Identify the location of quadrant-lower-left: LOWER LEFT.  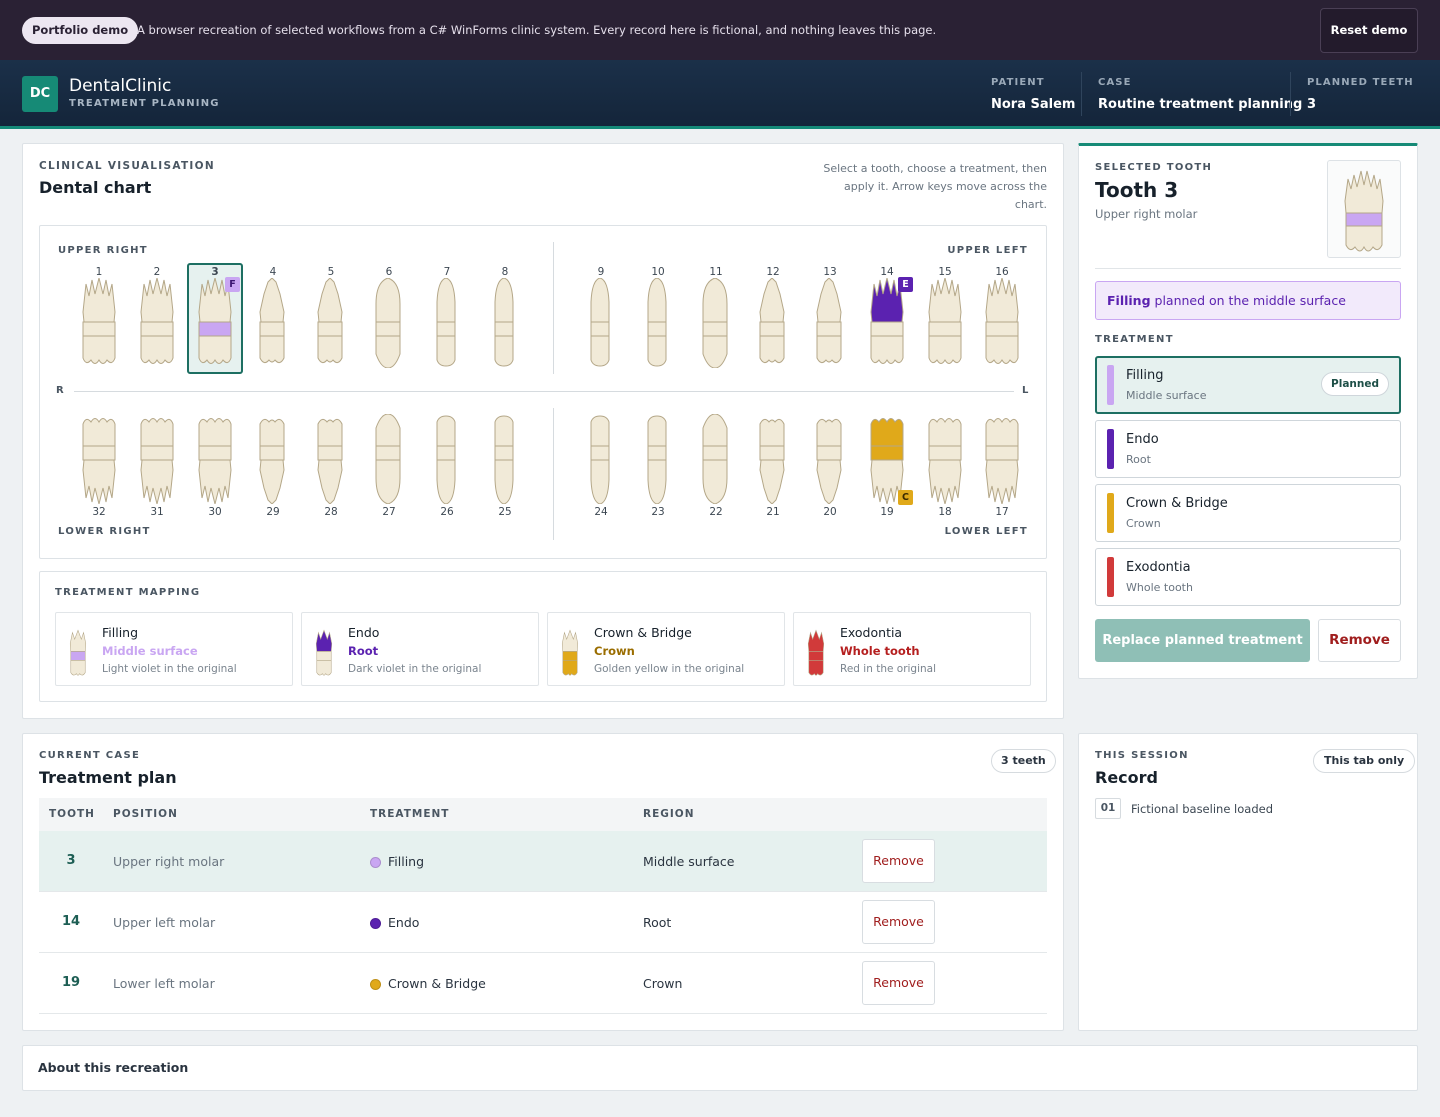
(986, 531).